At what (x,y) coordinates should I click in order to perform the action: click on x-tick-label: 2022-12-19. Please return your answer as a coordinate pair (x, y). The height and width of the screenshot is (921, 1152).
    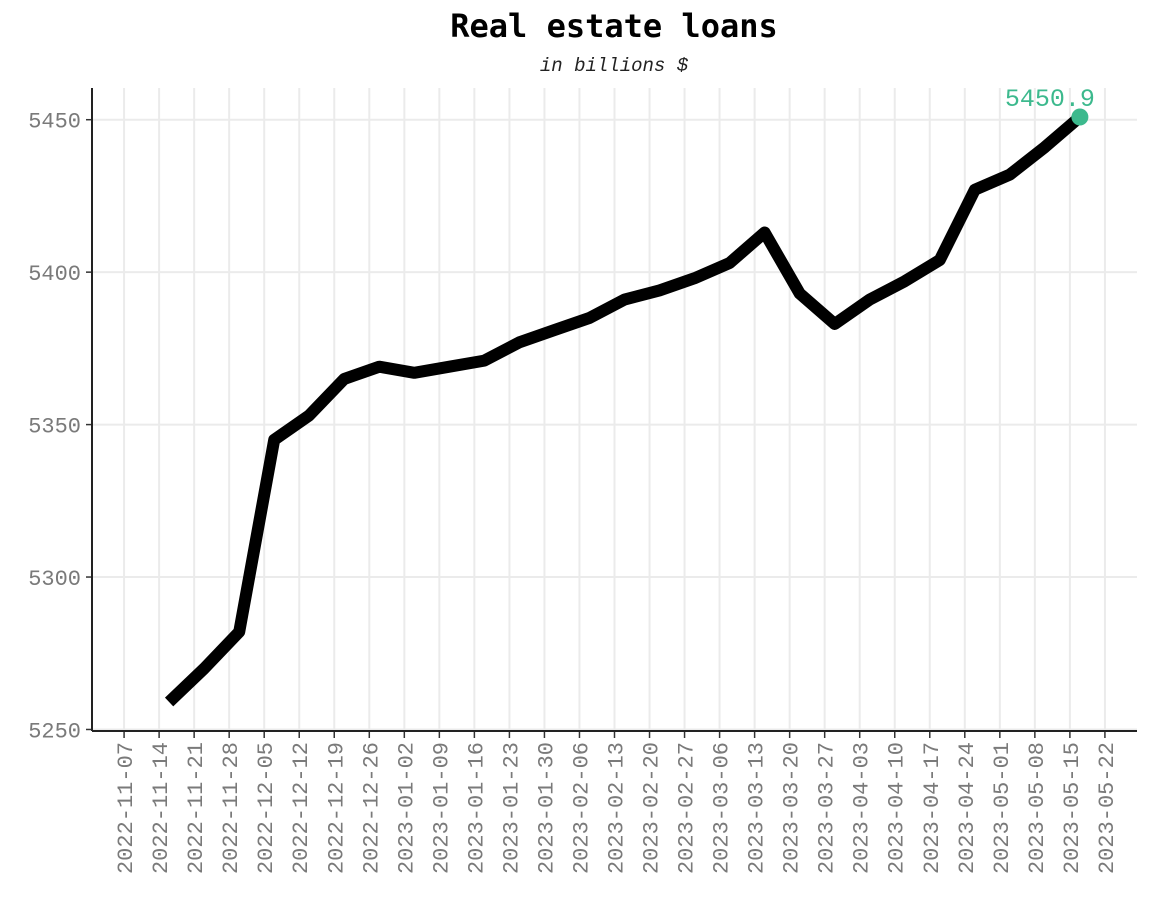
    Looking at the image, I should click on (336, 808).